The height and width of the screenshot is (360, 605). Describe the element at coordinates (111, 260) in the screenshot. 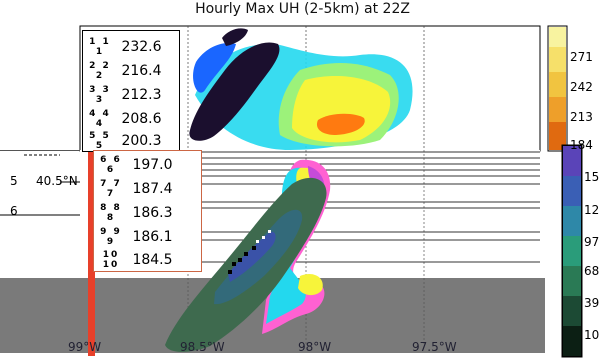

I see `legend-marker: 10 10` at that location.